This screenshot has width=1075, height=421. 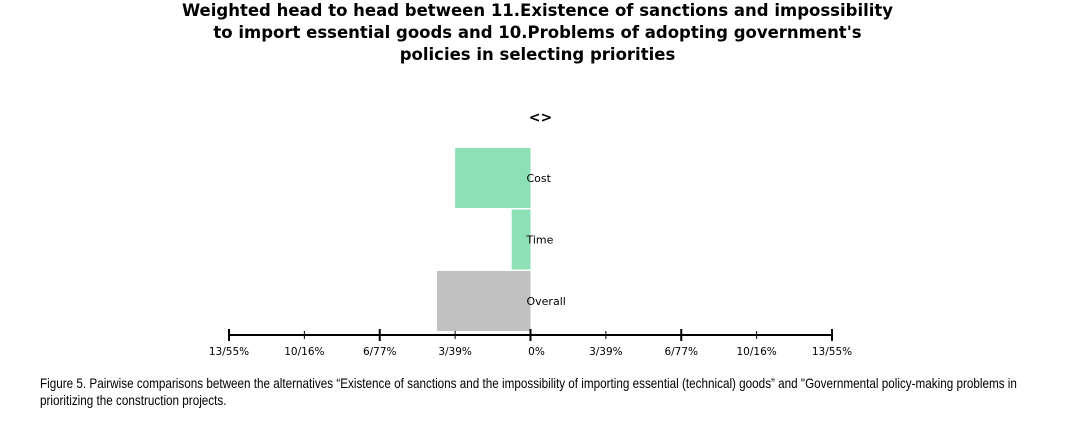 I want to click on x-tick-label: 0%, so click(x=536, y=352).